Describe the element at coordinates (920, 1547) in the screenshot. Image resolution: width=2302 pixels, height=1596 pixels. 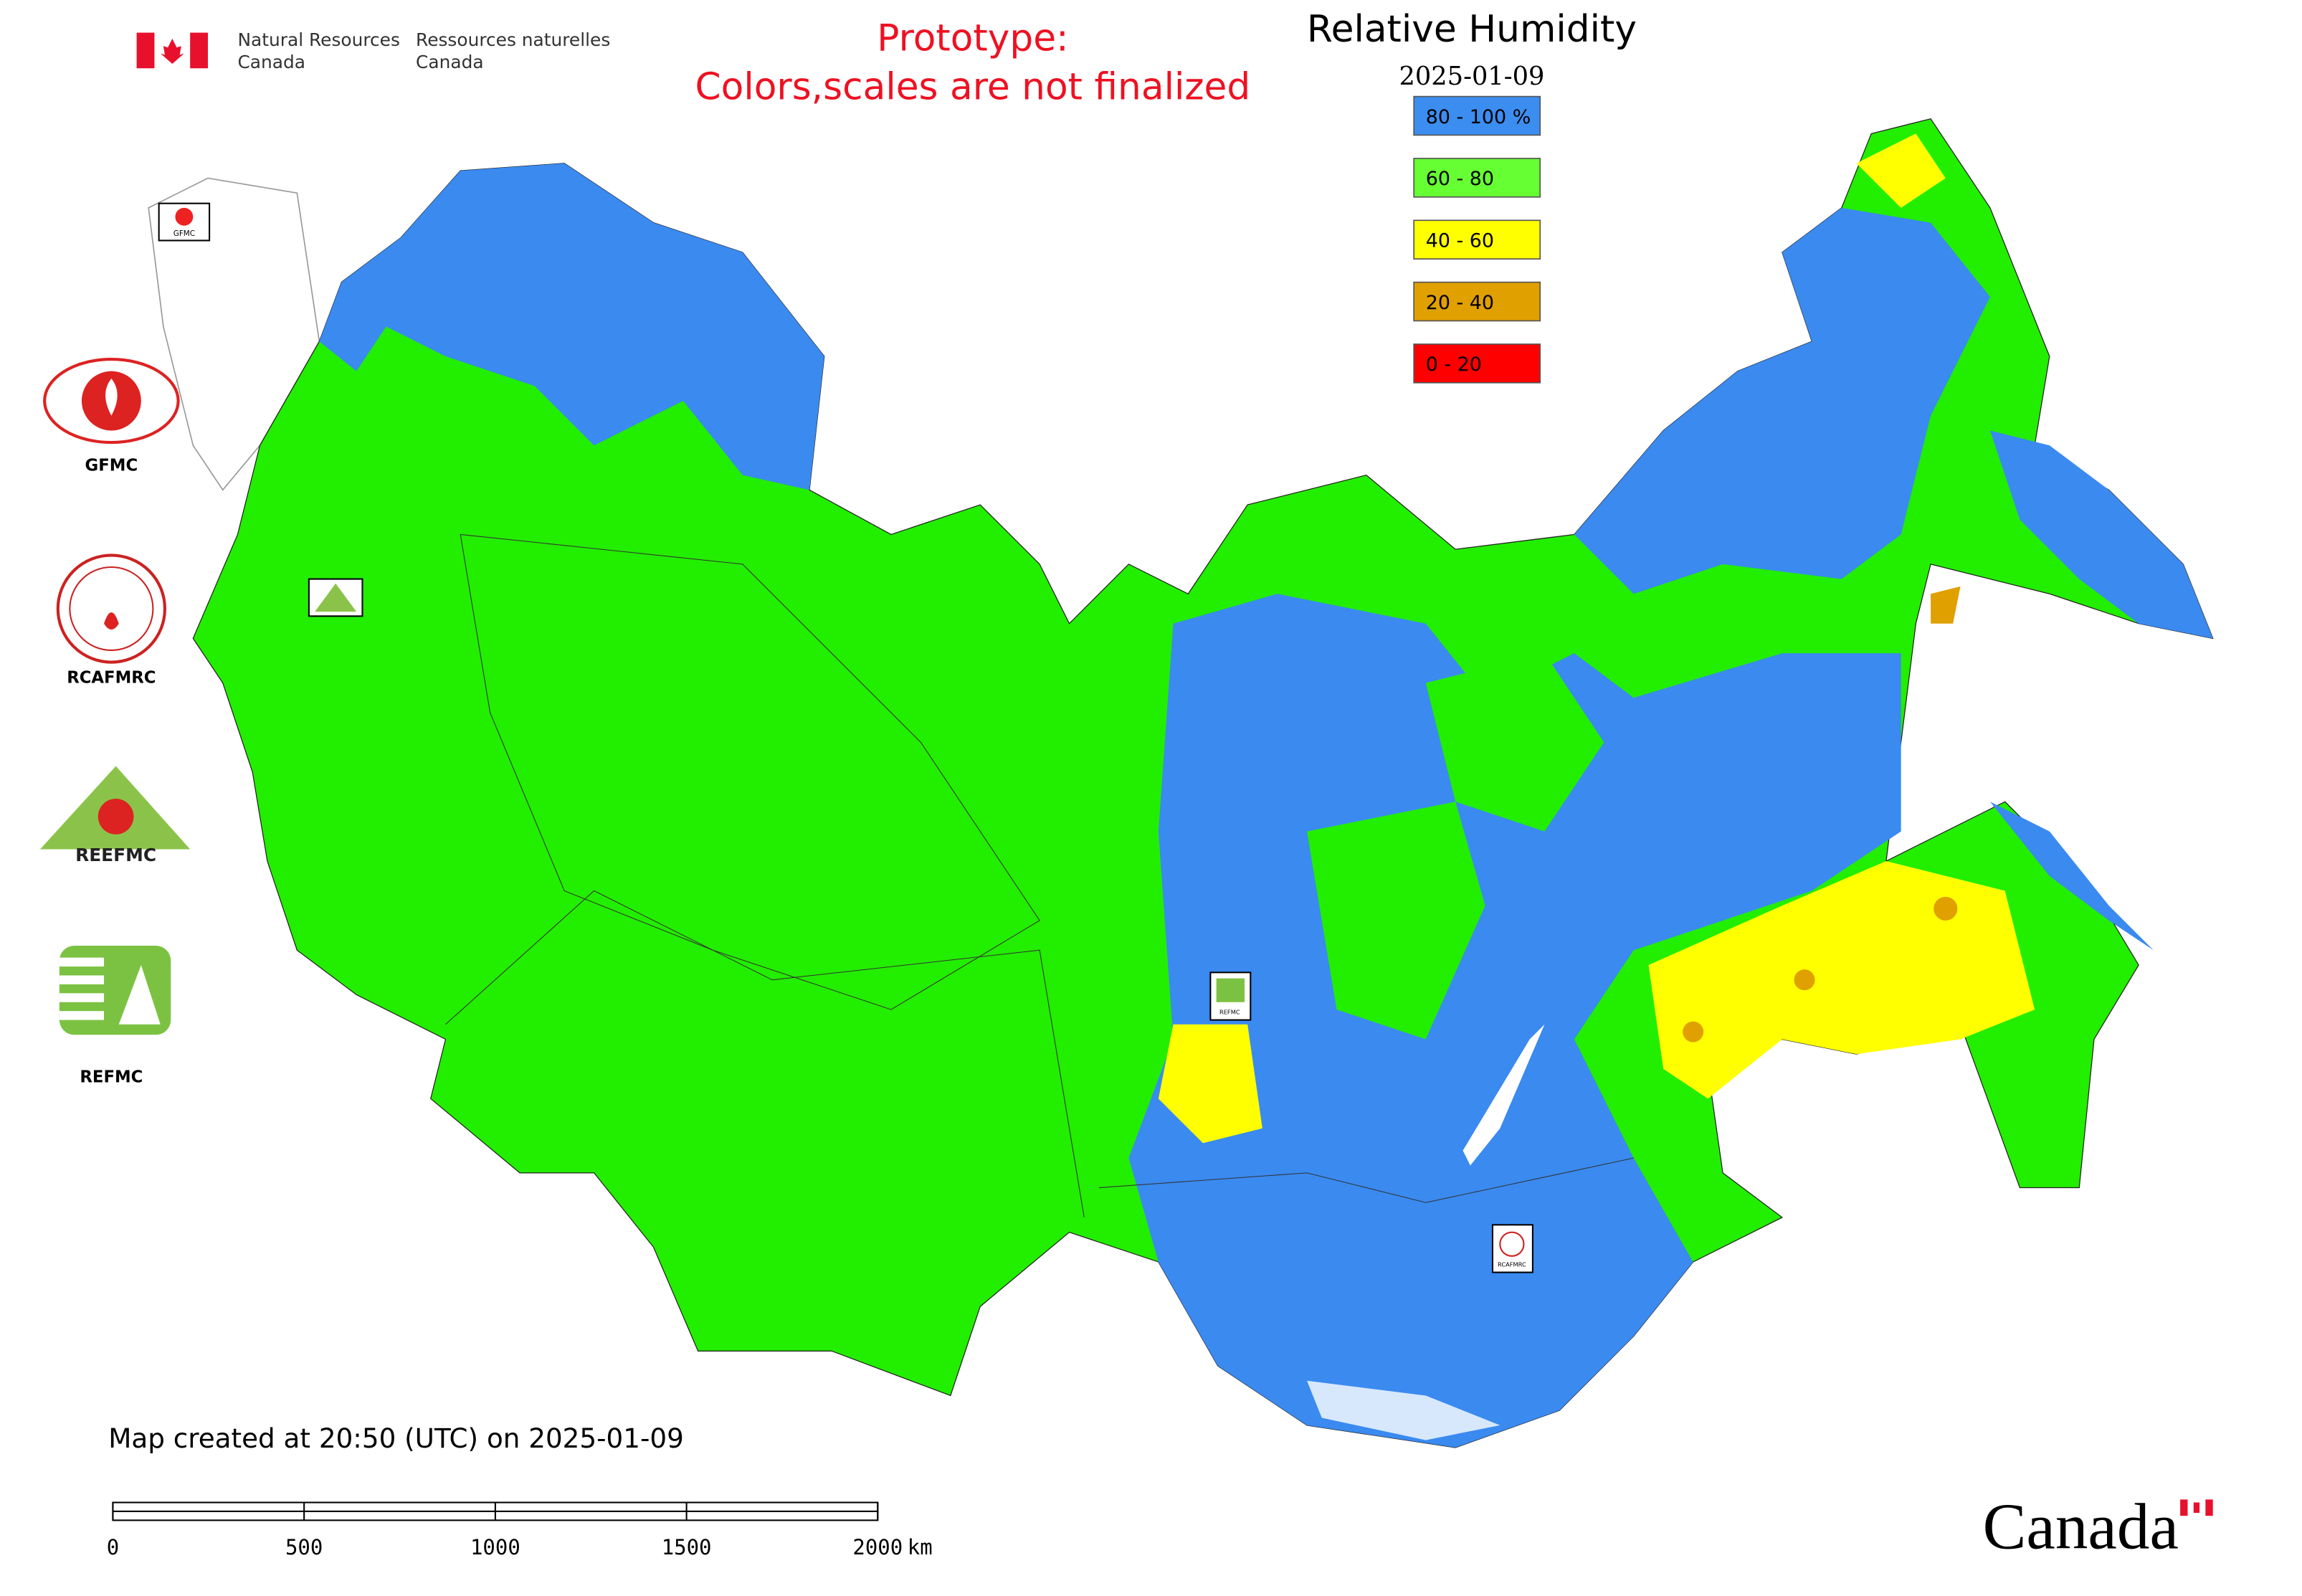
I see `scale-unit: km` at that location.